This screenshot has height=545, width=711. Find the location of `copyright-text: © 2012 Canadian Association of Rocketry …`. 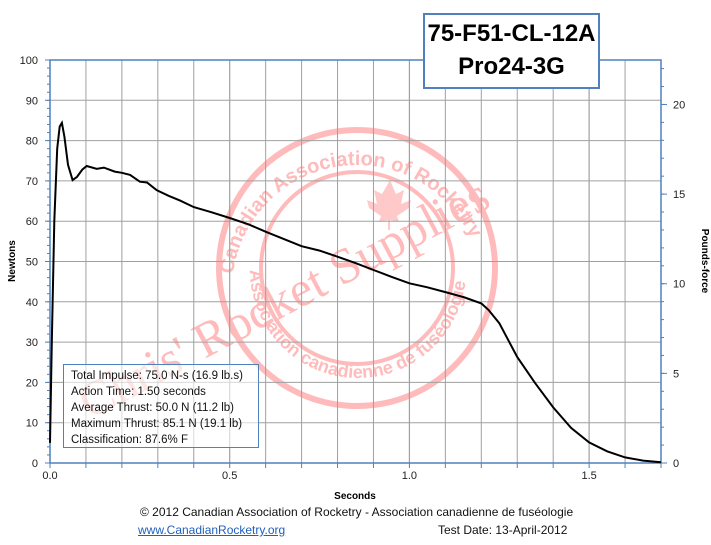

copyright-text: © 2012 Canadian Association of Rocketry … is located at coordinates (357, 512).